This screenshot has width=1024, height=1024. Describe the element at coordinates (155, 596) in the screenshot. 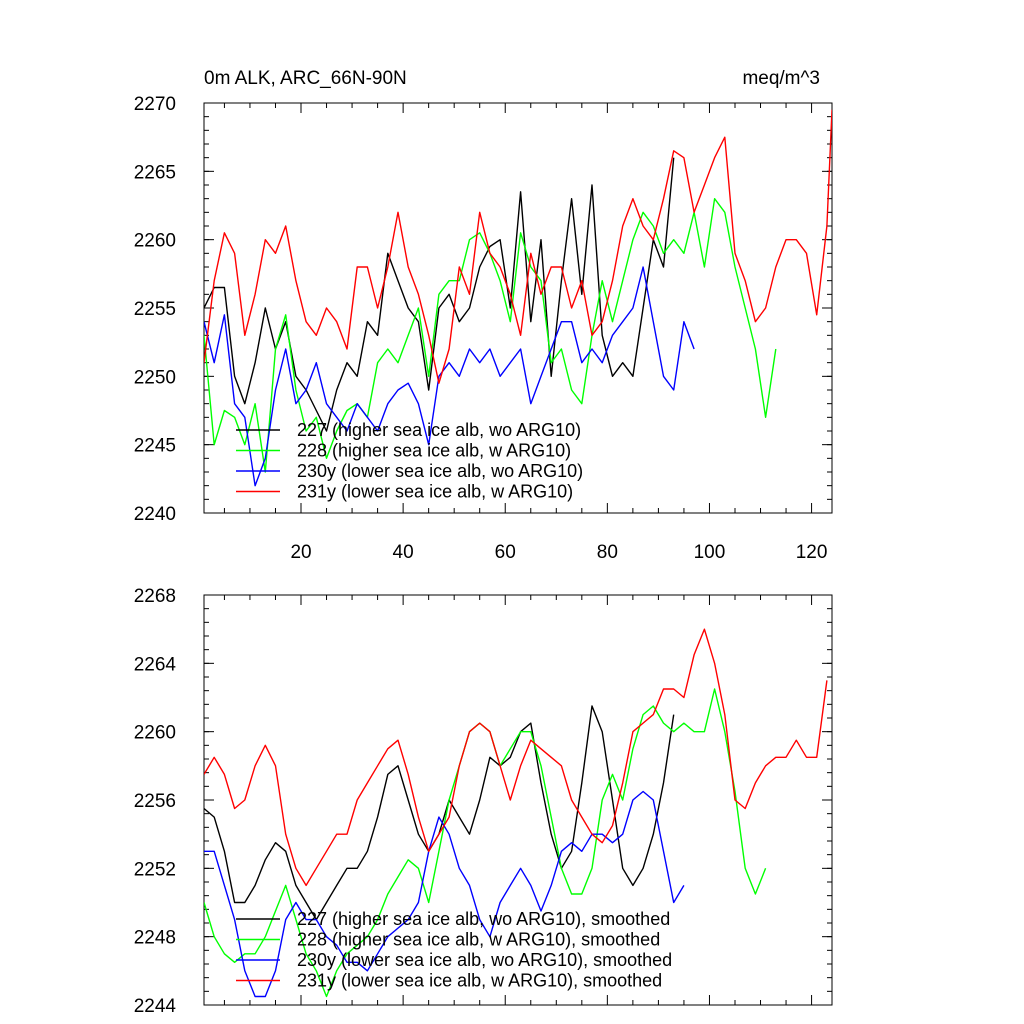

I see `y-tick-label: 2268` at that location.